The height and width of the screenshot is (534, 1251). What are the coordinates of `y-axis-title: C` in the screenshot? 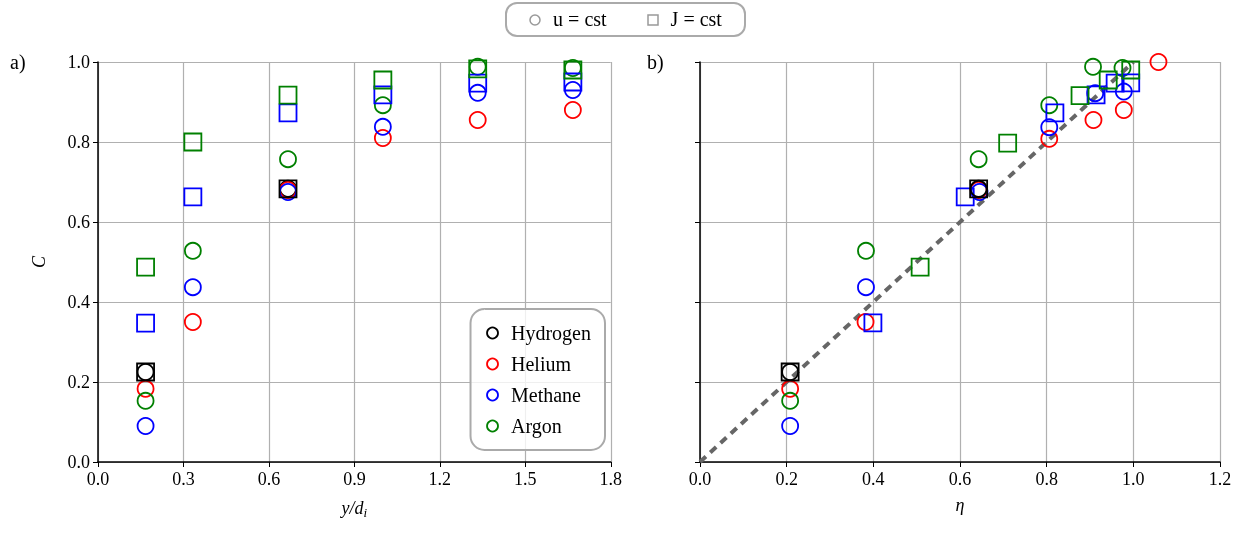 It's located at (39, 262).